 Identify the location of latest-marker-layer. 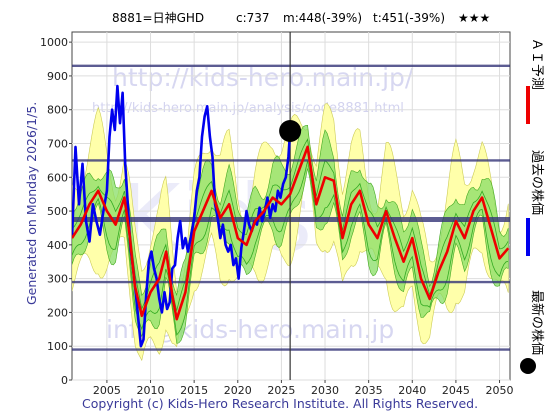
(290, 130).